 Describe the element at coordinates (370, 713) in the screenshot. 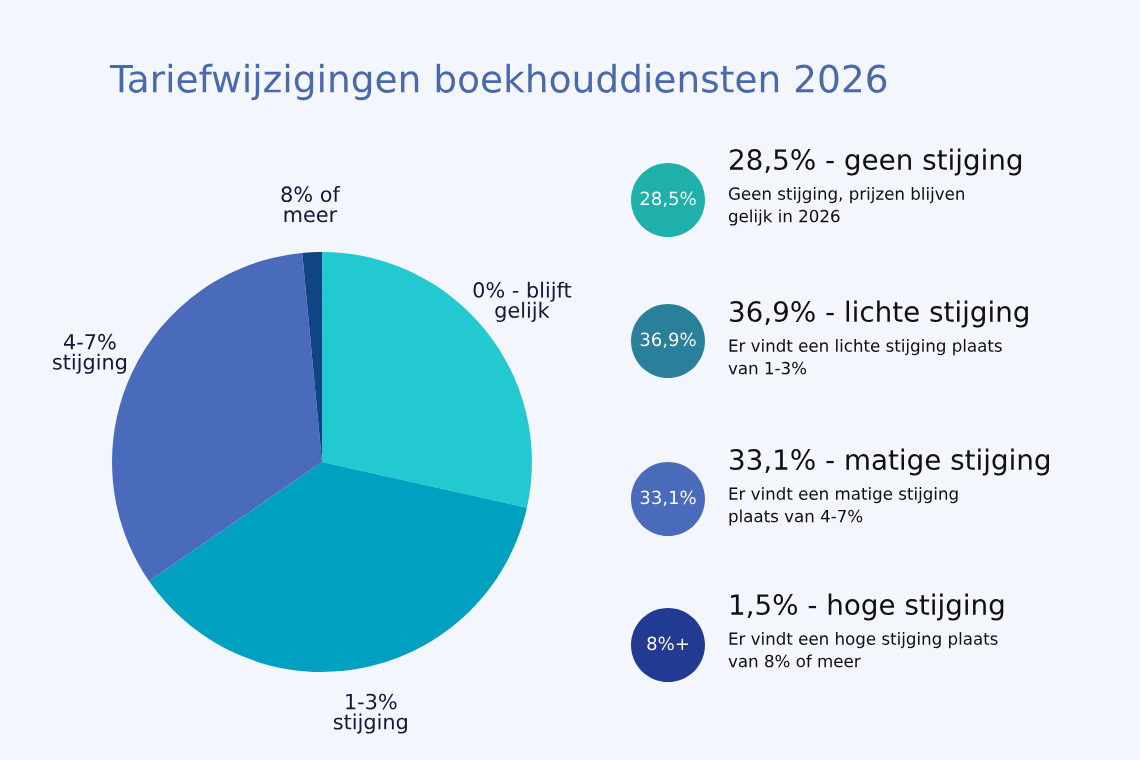

I see `slice-label: 1-3% stijging` at that location.